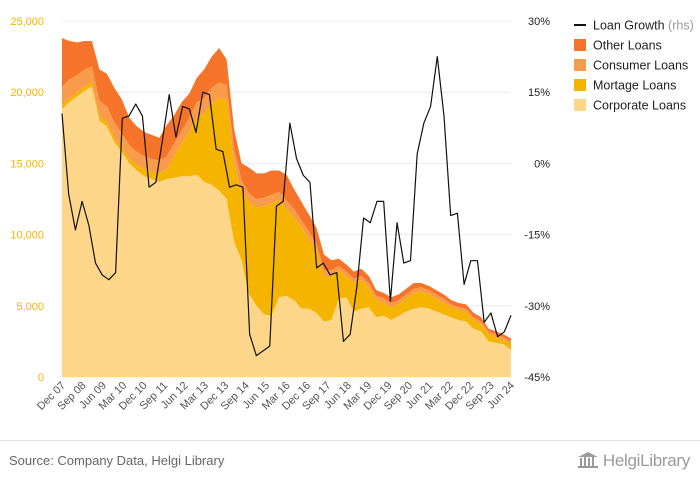  Describe the element at coordinates (27, 22) in the screenshot. I see `left-tick-label: 25,000` at that location.